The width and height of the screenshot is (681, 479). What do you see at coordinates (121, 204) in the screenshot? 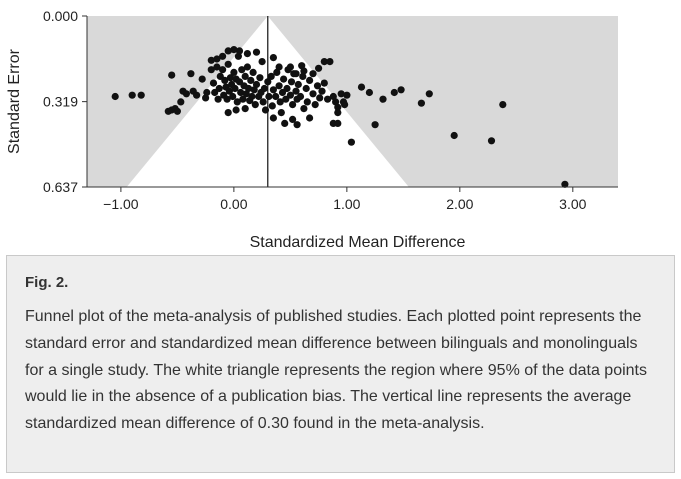
I see `x-tick-label: −1.00` at bounding box center [121, 204].